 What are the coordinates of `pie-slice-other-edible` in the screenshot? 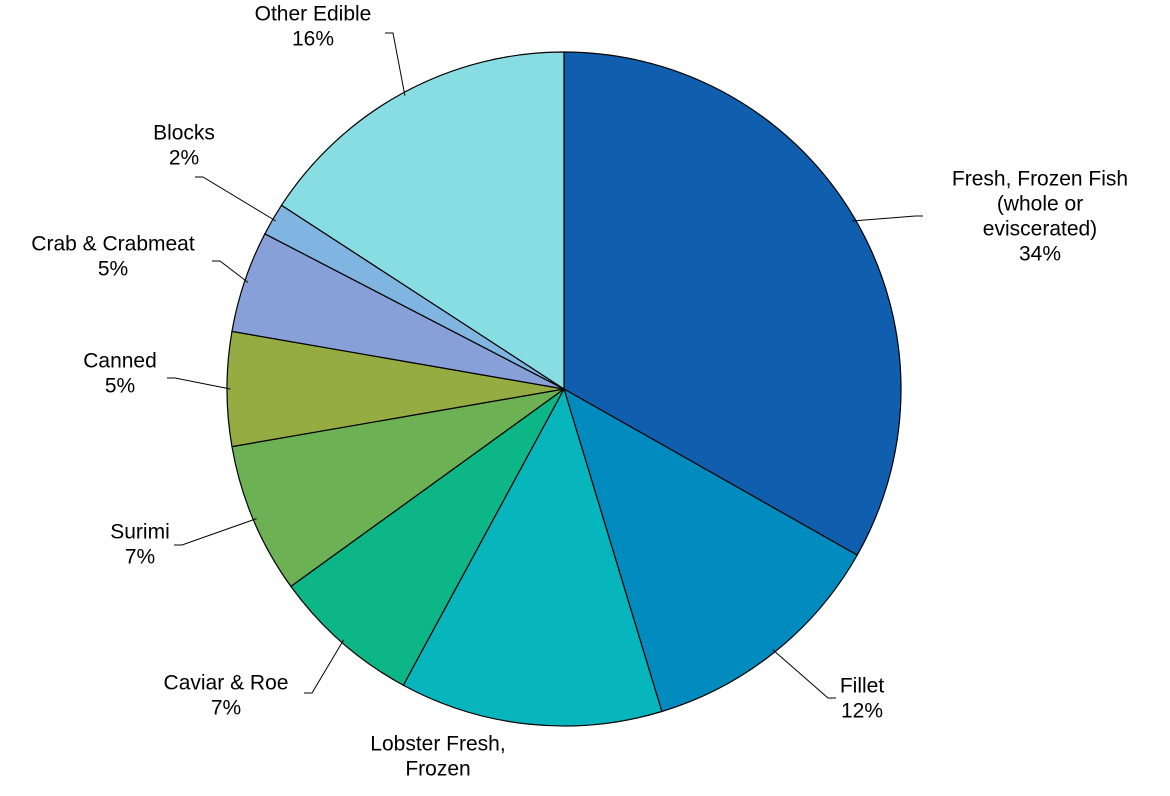 It's located at (422, 220).